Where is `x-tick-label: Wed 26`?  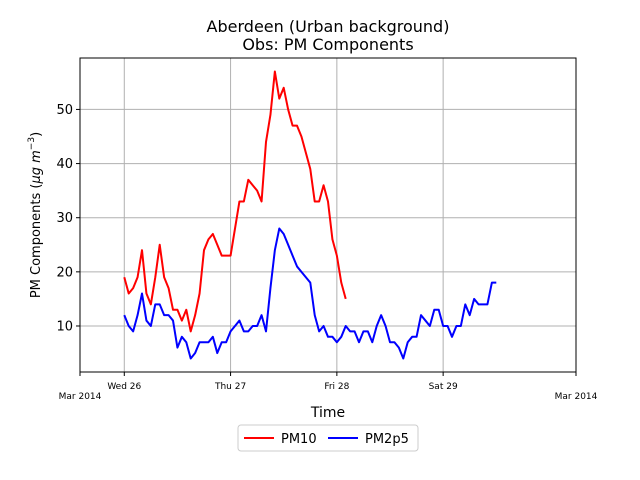
x-tick-label: Wed 26 is located at coordinates (124, 387).